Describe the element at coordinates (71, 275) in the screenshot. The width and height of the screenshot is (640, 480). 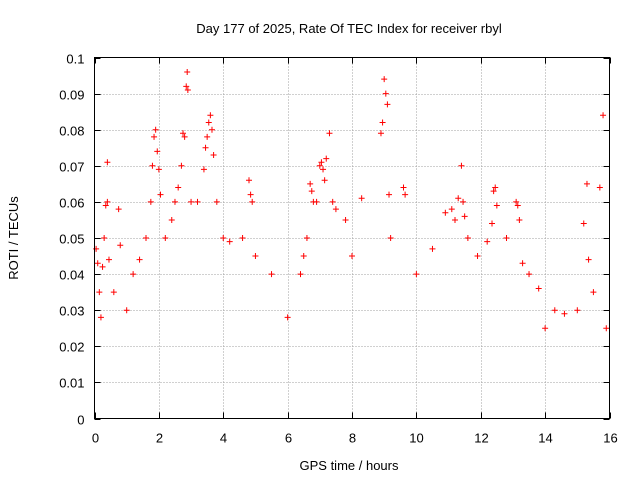
I see `y-tick-label: 0.04` at that location.